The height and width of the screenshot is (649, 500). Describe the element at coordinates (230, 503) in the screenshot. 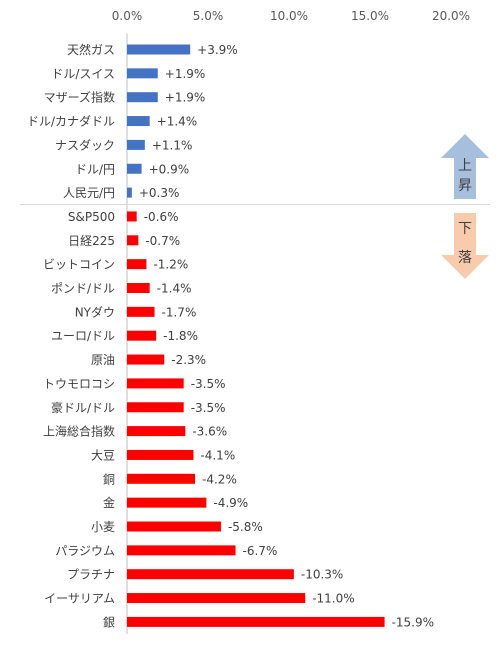

I see `data-label: -4.9%` at that location.